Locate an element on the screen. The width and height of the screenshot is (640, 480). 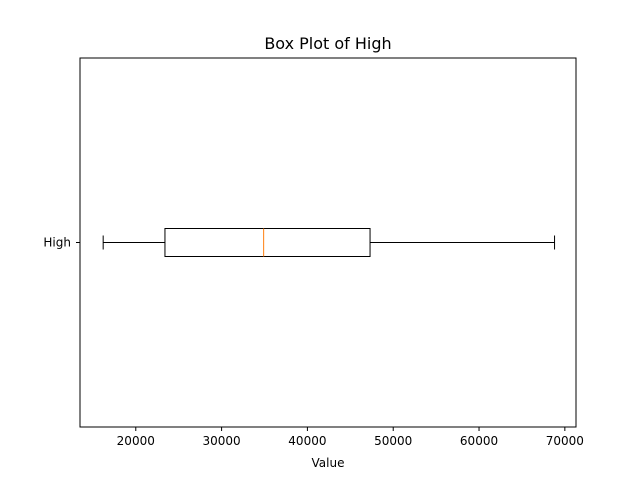
x-axis: 20000 30000 40000 50000 60000 70000 is located at coordinates (350, 437).